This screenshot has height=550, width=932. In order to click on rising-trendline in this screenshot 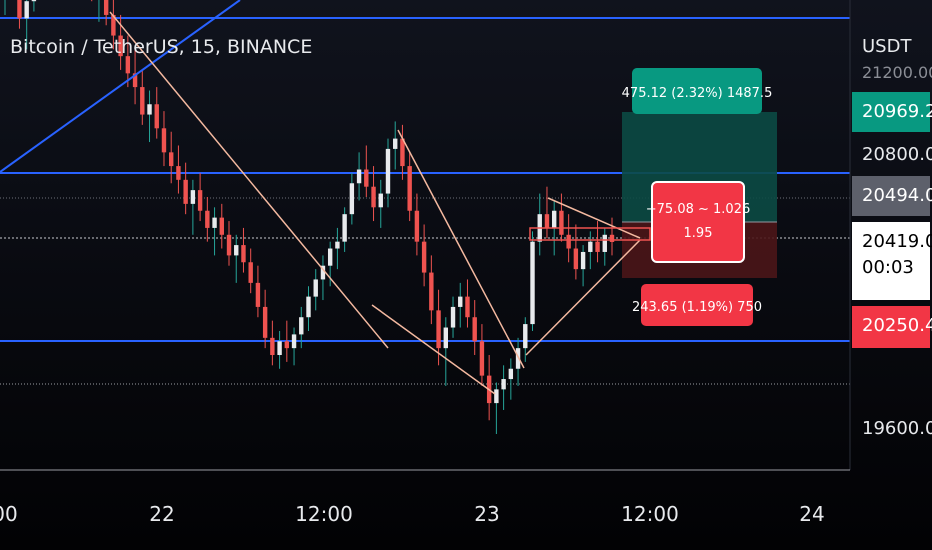, I will do `click(120, 86)`.